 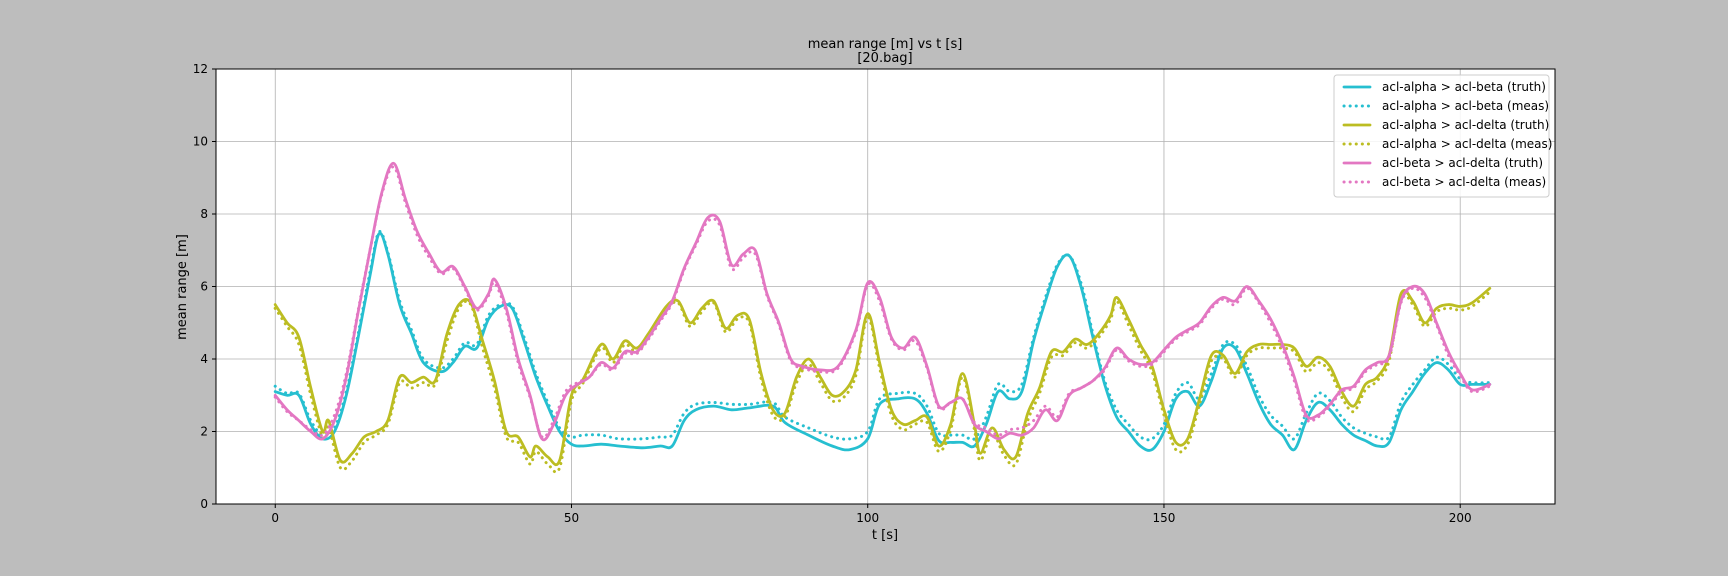 What do you see at coordinates (1462, 163) in the screenshot?
I see `legend-label: acl-beta > acl-delta (truth)` at bounding box center [1462, 163].